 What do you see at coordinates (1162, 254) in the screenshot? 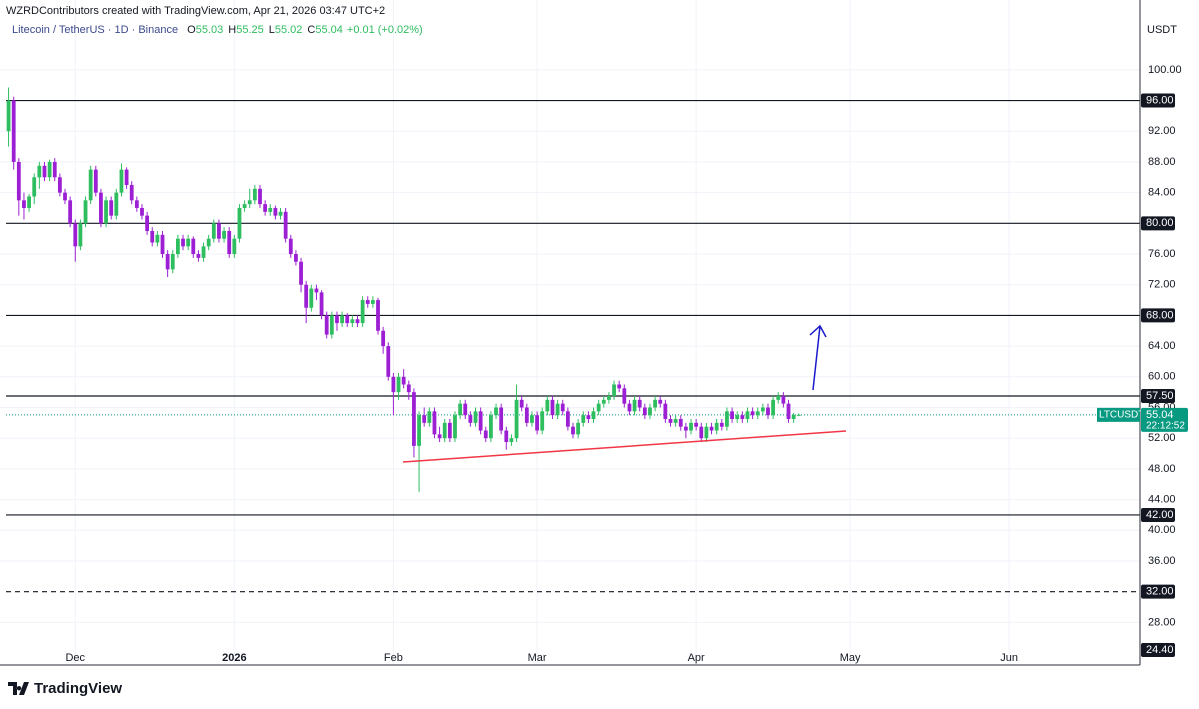
I see `y-tick-label: 76.00` at bounding box center [1162, 254].